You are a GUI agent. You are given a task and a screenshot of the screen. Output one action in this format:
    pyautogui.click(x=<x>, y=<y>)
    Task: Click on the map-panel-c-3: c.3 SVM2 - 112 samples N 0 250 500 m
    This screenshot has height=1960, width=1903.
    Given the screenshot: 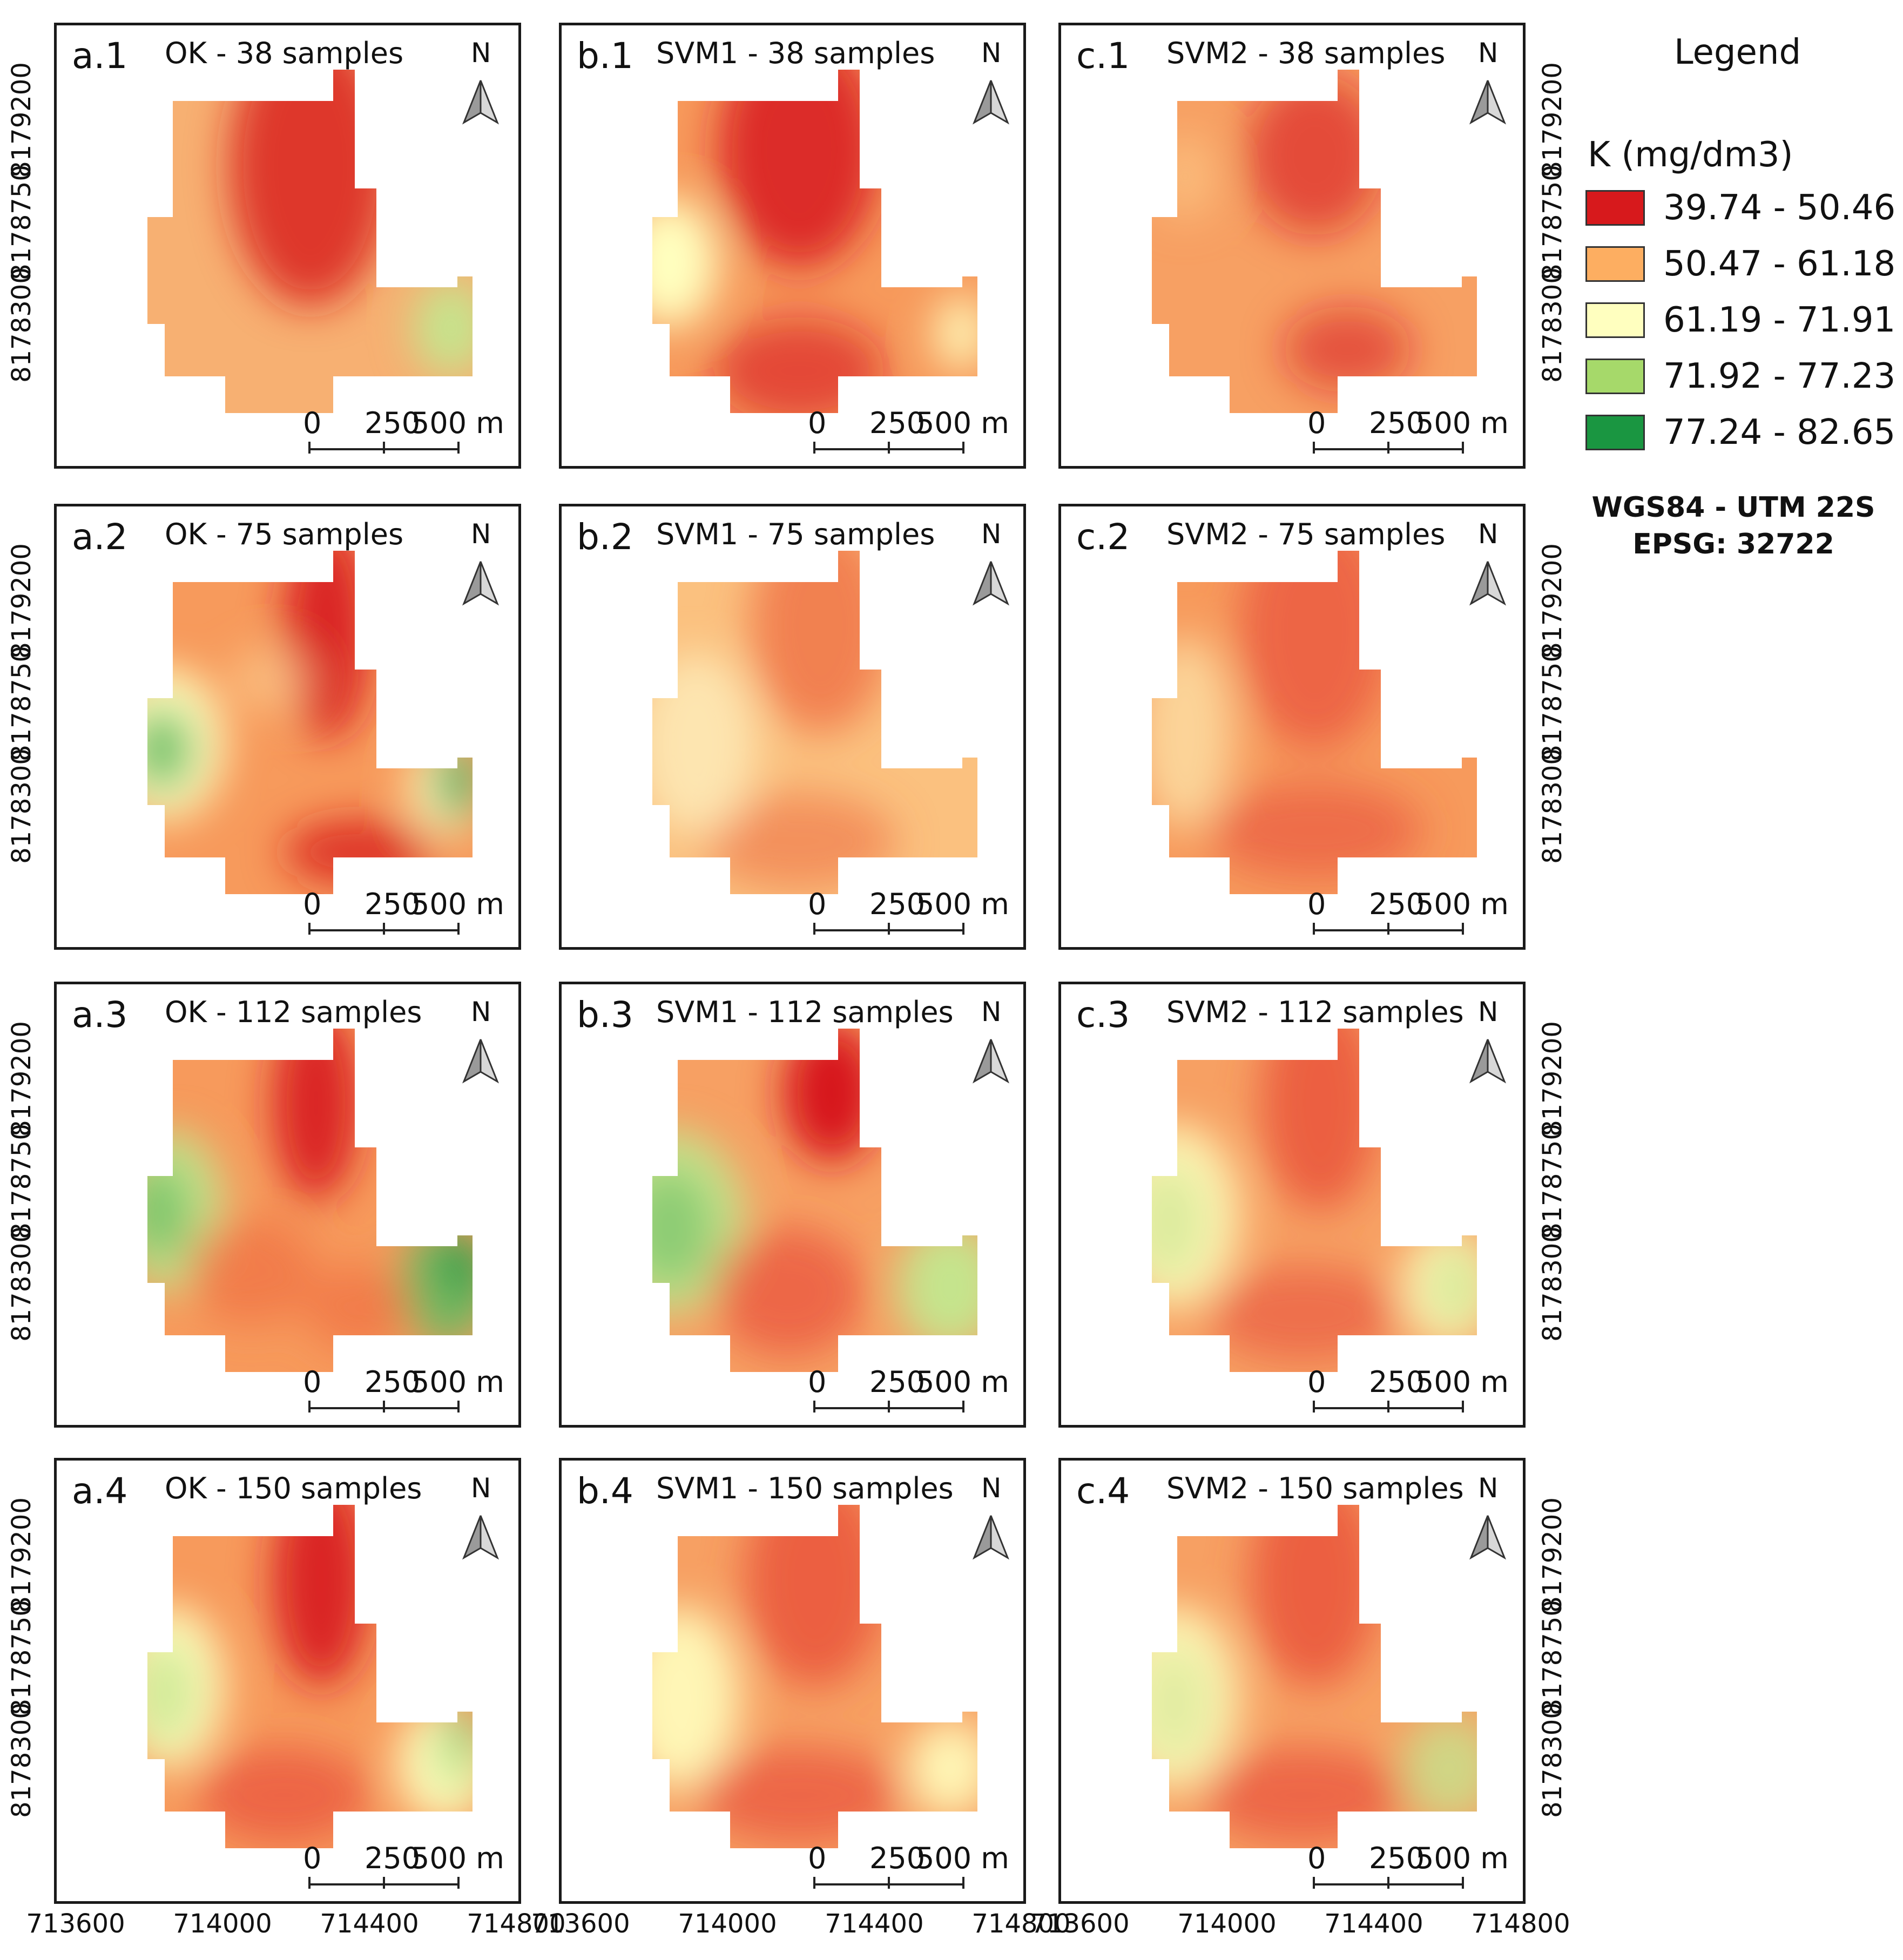 What is the action you would take?
    pyautogui.click(x=1292, y=1205)
    